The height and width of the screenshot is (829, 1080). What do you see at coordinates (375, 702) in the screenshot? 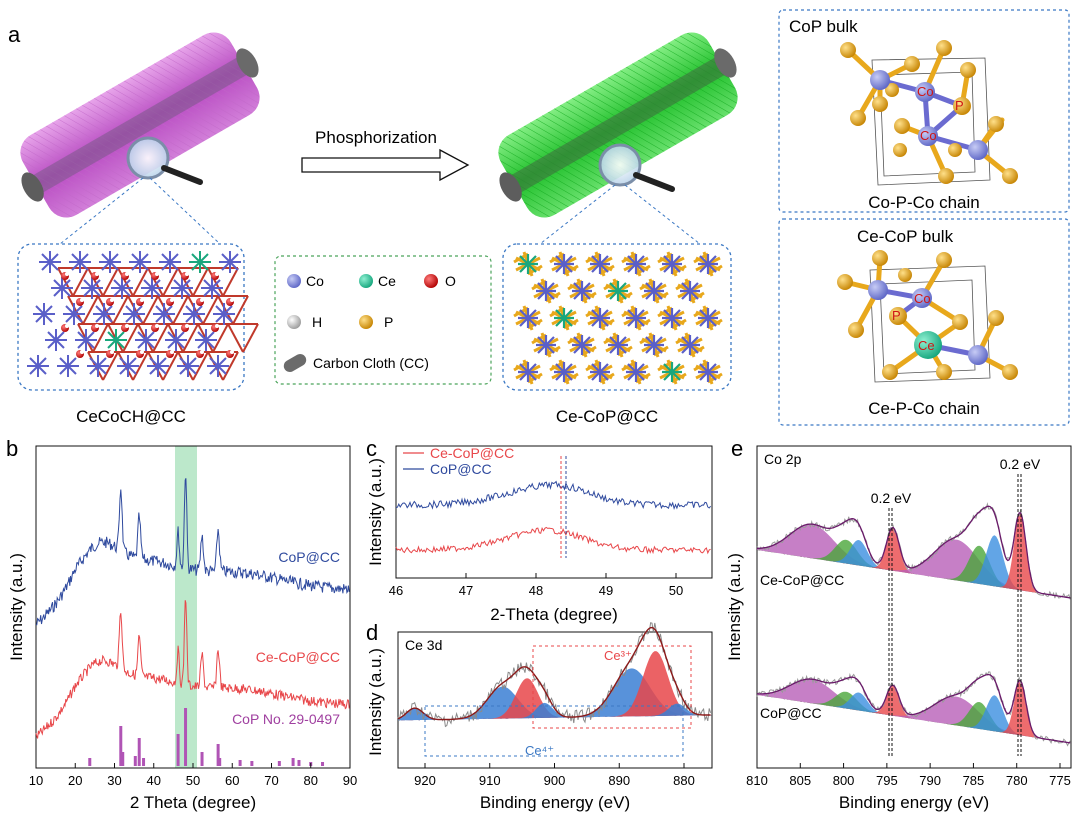
I see `d-ylabel: Intensity (a.u.)` at bounding box center [375, 702].